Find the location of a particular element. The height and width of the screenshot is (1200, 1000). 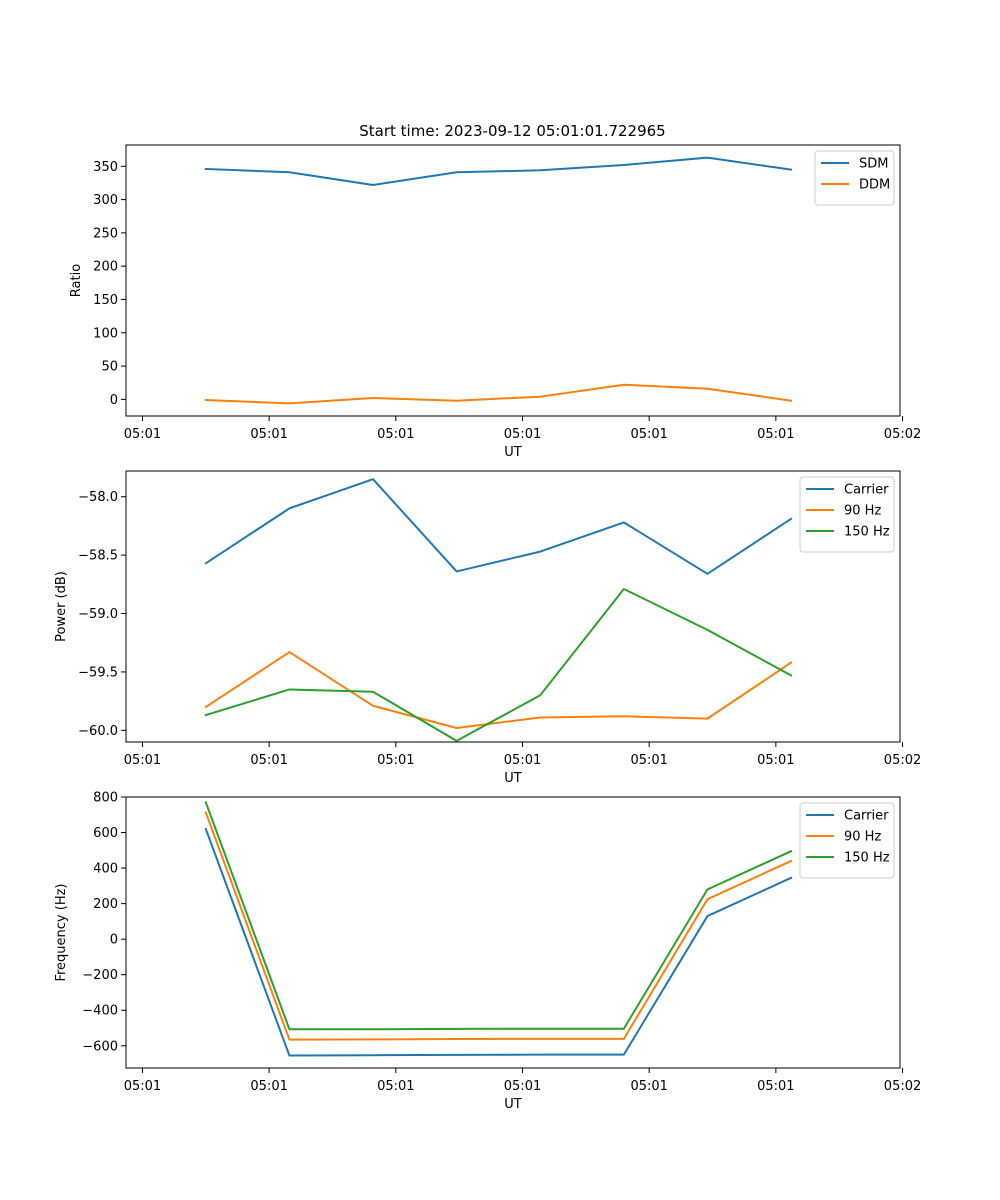

chart-3-y-tick-label: 0 is located at coordinates (114, 940).